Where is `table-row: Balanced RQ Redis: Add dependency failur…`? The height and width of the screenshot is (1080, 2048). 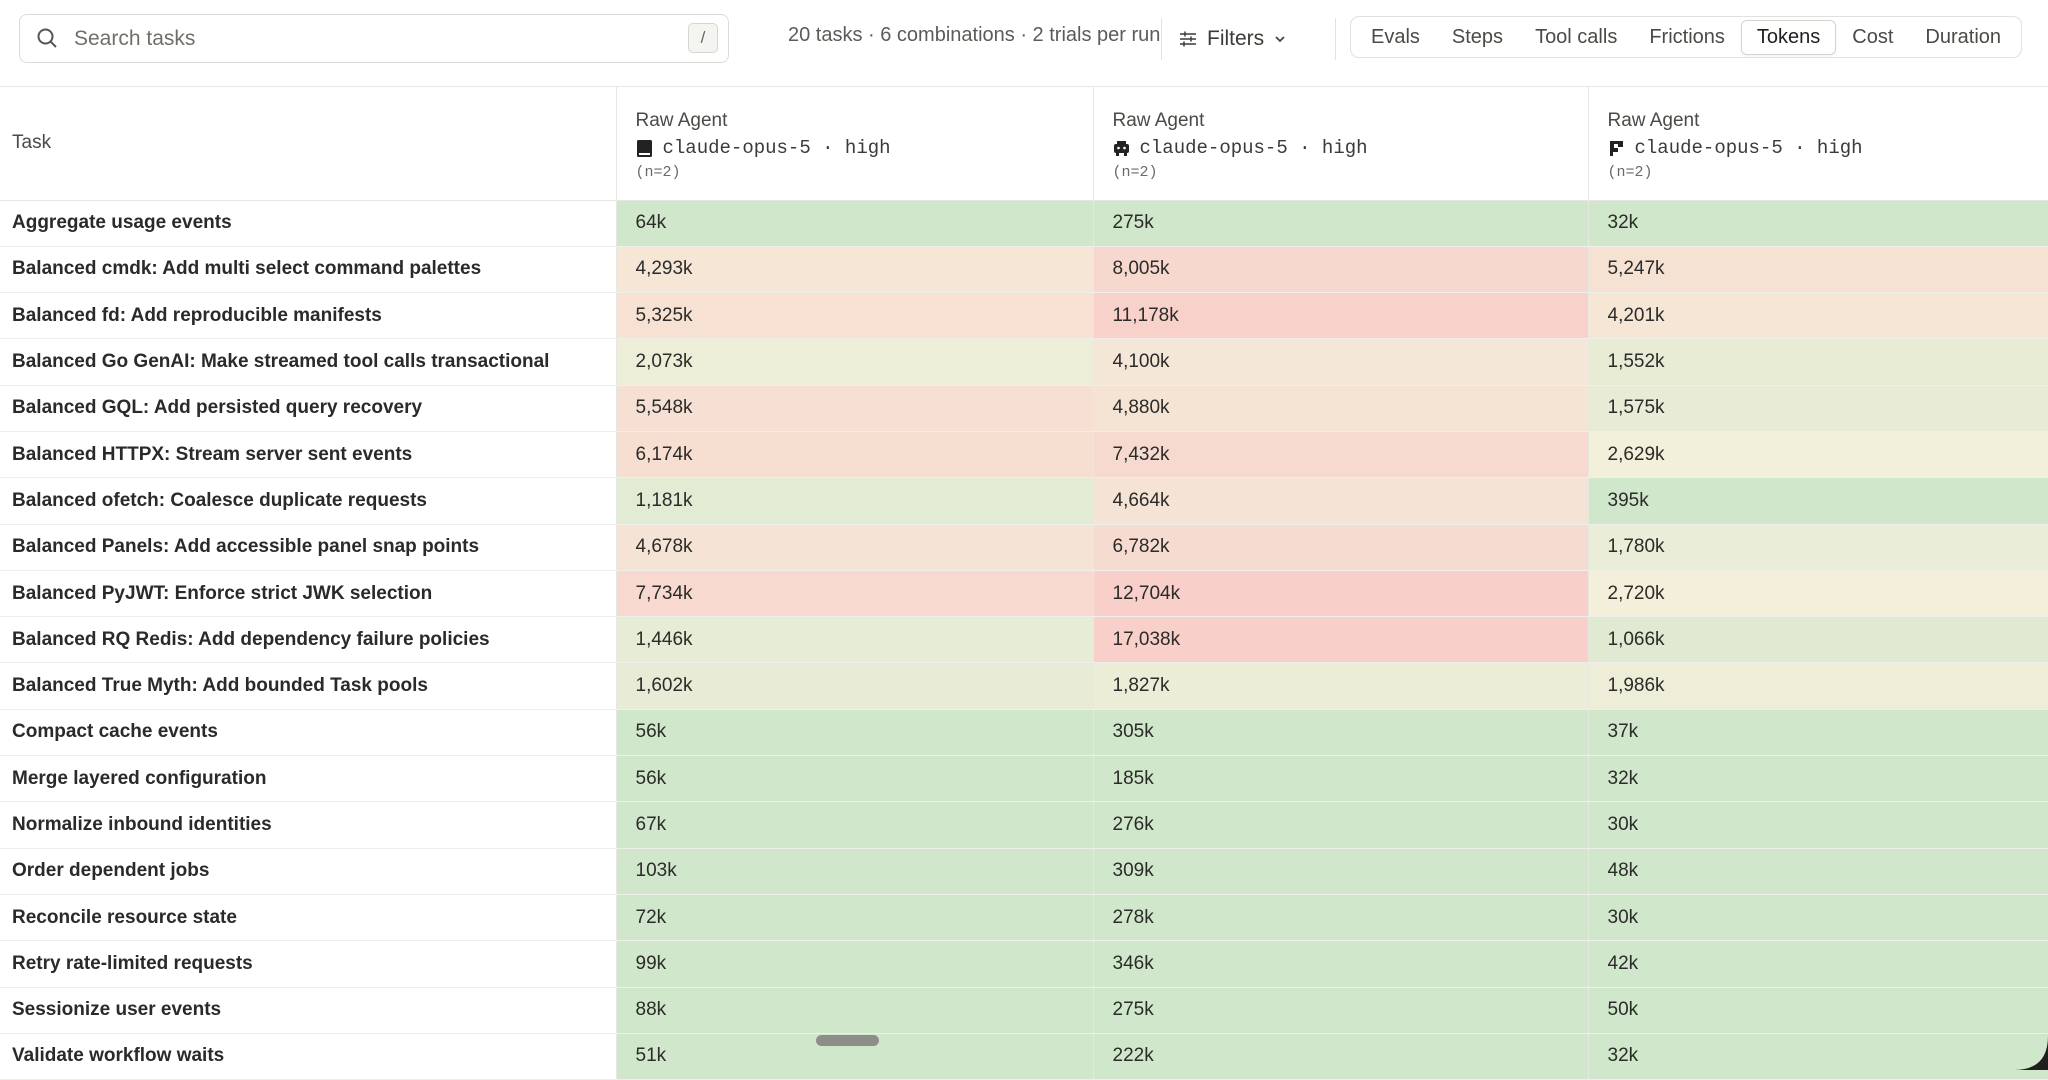
table-row: Balanced RQ Redis: Add dependency failur… is located at coordinates (1024, 640).